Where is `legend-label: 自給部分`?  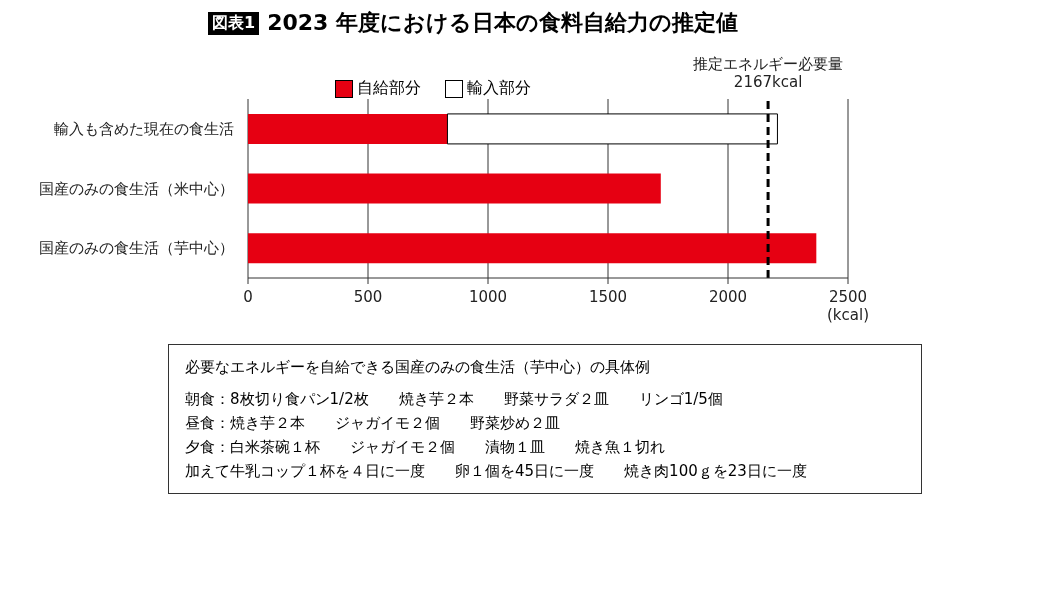 legend-label: 自給部分 is located at coordinates (388, 88).